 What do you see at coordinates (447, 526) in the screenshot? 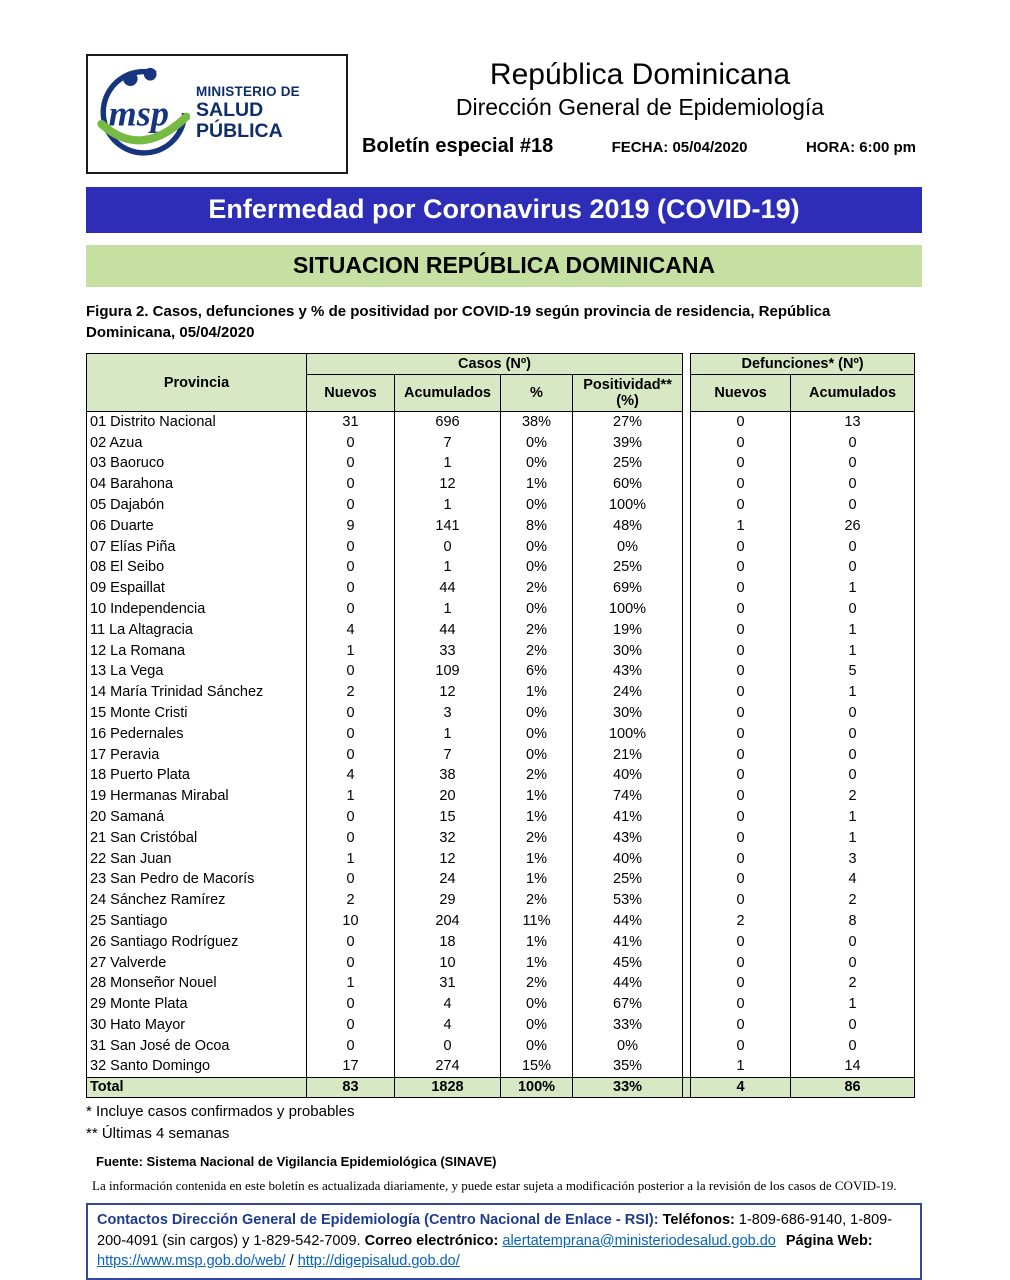
I see `value-cell: 141` at bounding box center [447, 526].